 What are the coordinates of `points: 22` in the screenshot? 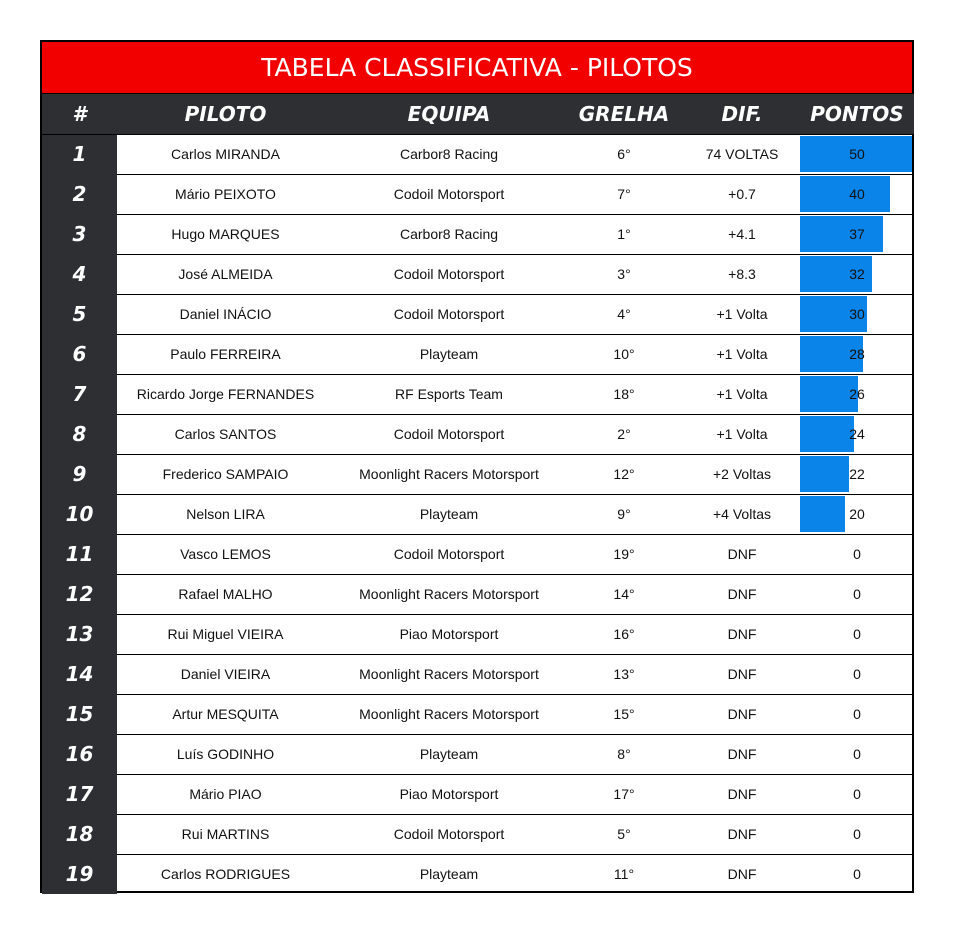 It's located at (857, 474).